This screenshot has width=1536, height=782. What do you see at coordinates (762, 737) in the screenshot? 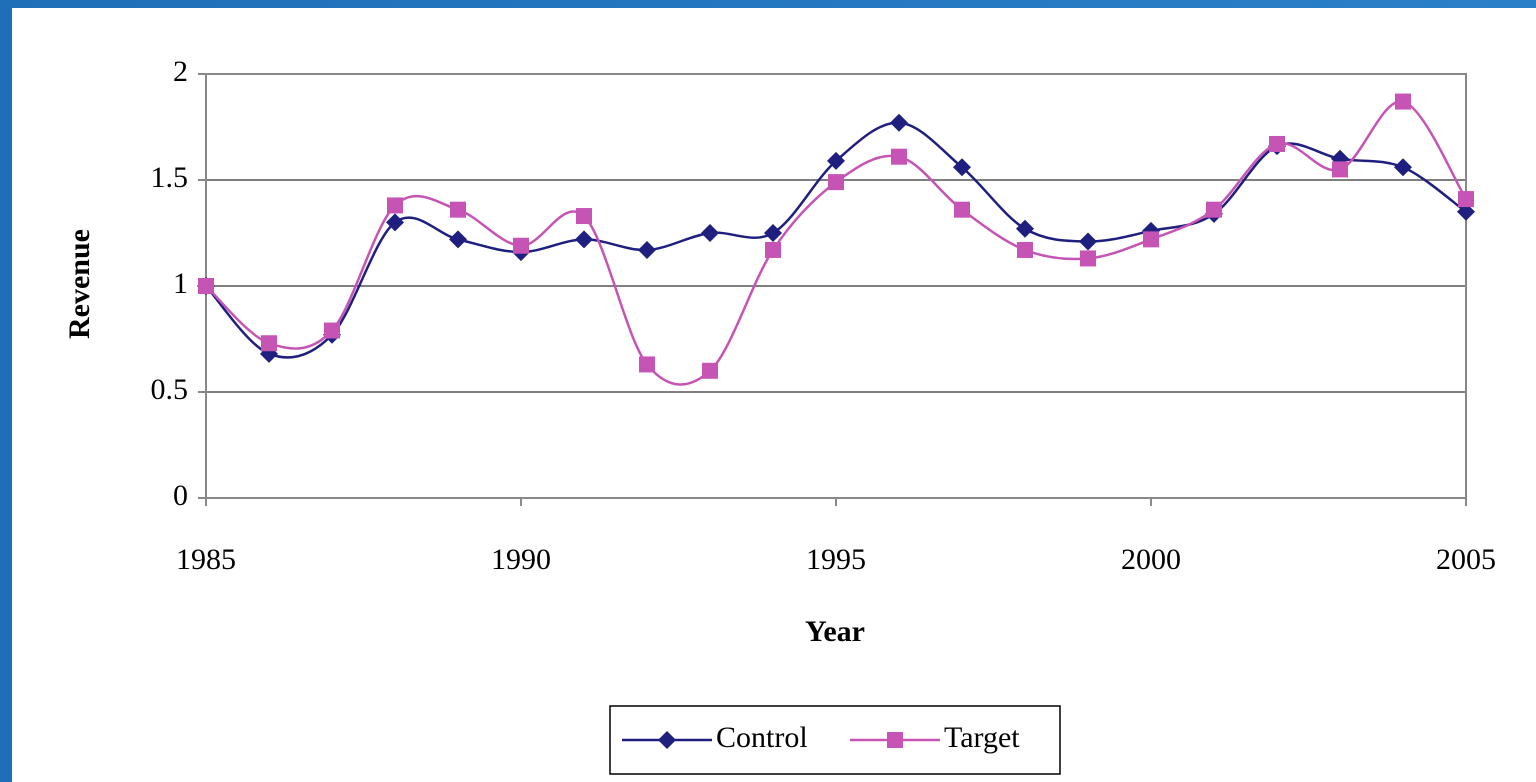
I see `legend-label: Control` at bounding box center [762, 737].